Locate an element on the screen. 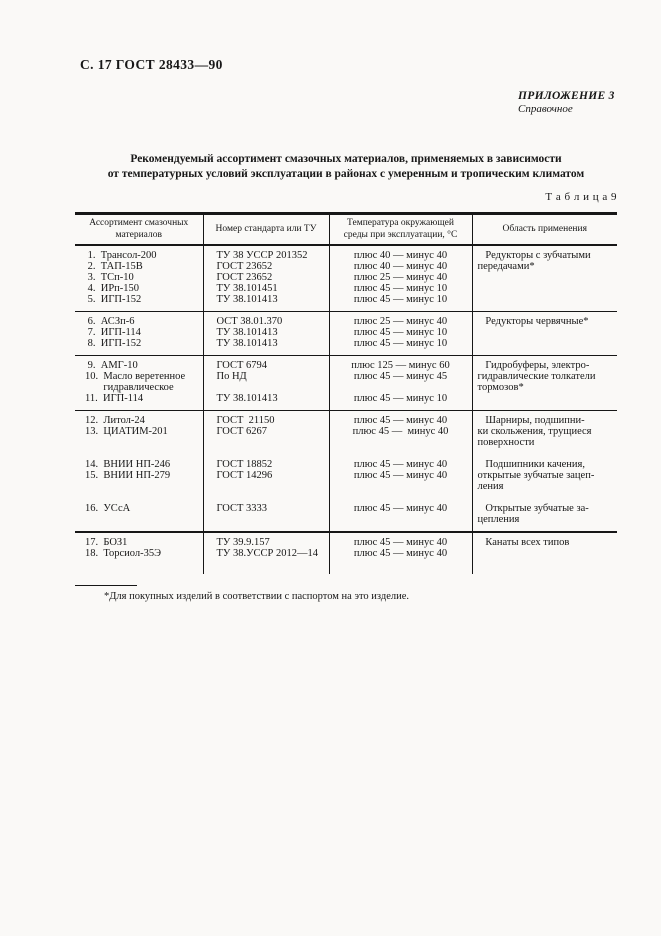  cell-application: Канаты всех типов is located at coordinates (544, 553).